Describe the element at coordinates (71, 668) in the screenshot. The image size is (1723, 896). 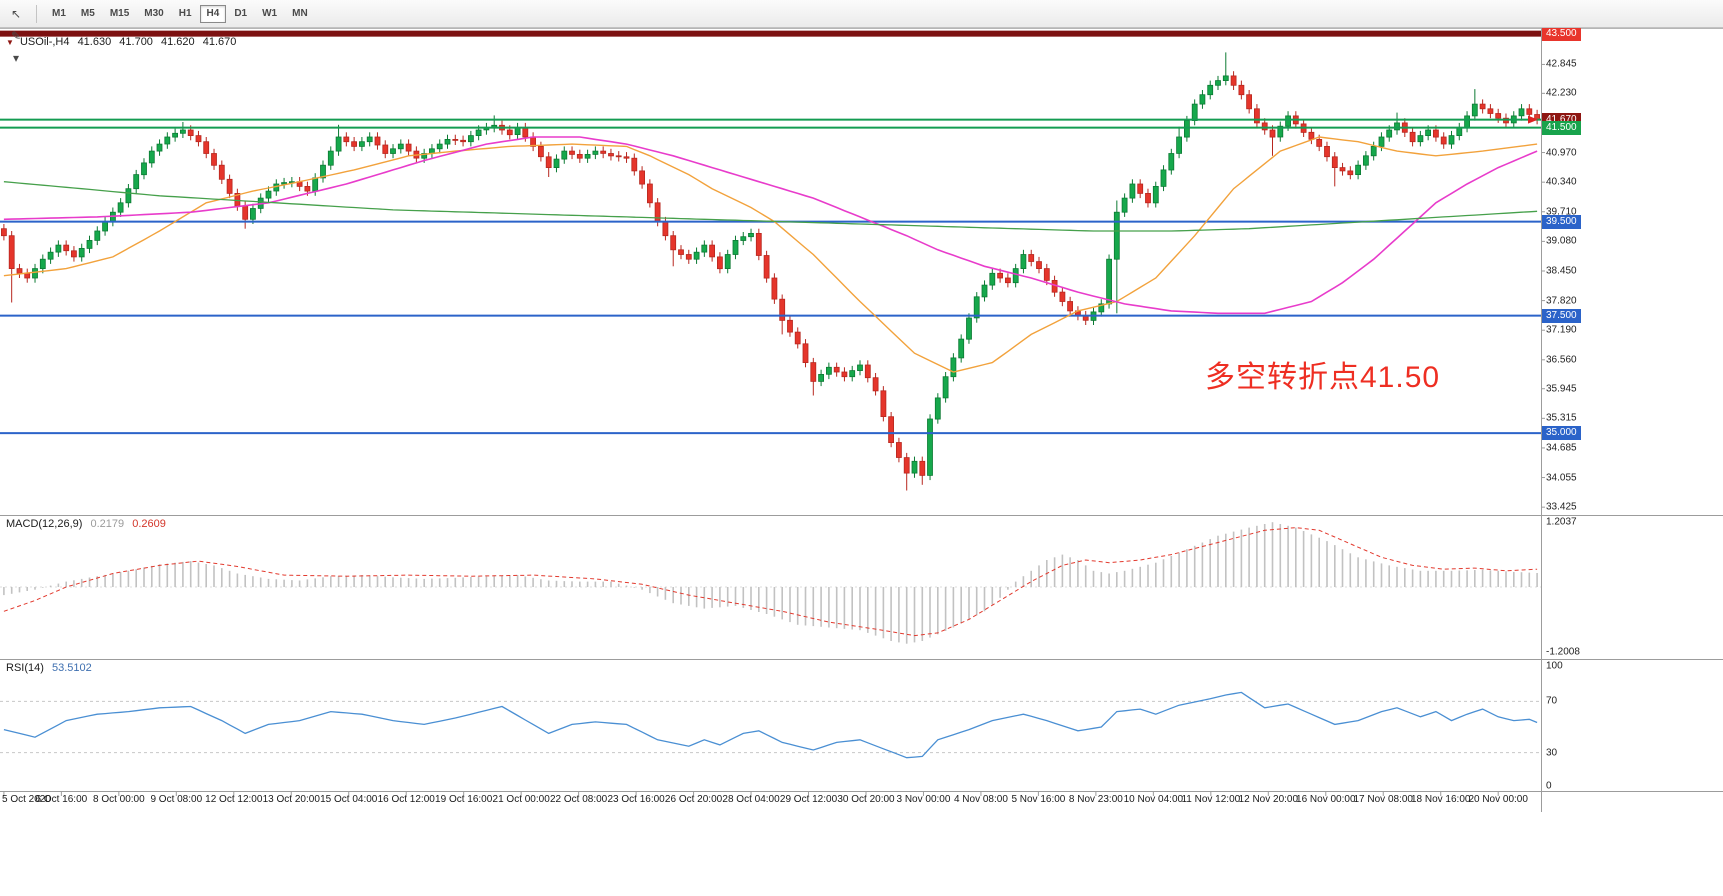
I see `rsi-value: 53.5102` at that location.